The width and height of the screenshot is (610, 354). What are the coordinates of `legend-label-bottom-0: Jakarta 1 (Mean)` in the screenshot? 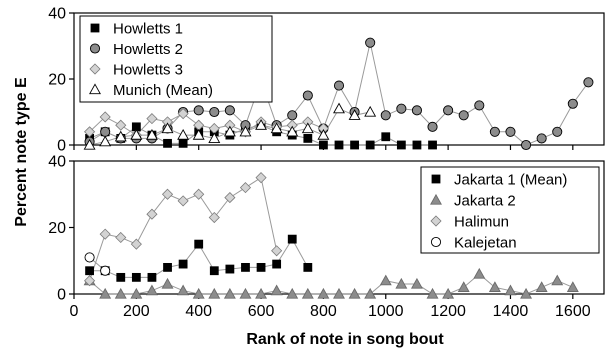 It's located at (510, 180).